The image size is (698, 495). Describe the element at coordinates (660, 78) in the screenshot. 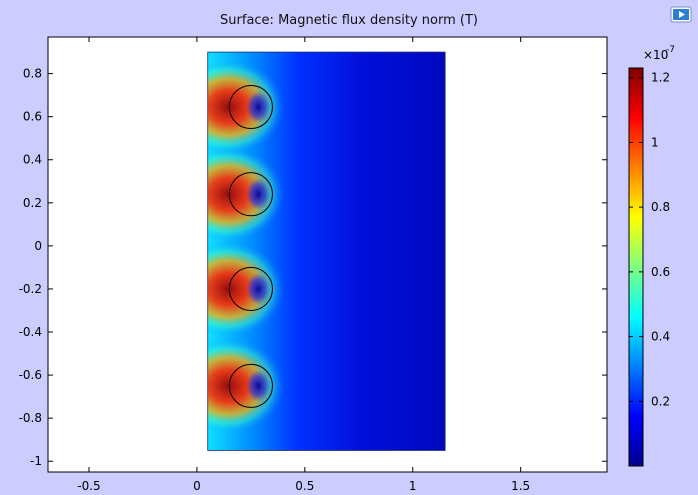

I see `colorbar-tick-label: 1.2` at that location.